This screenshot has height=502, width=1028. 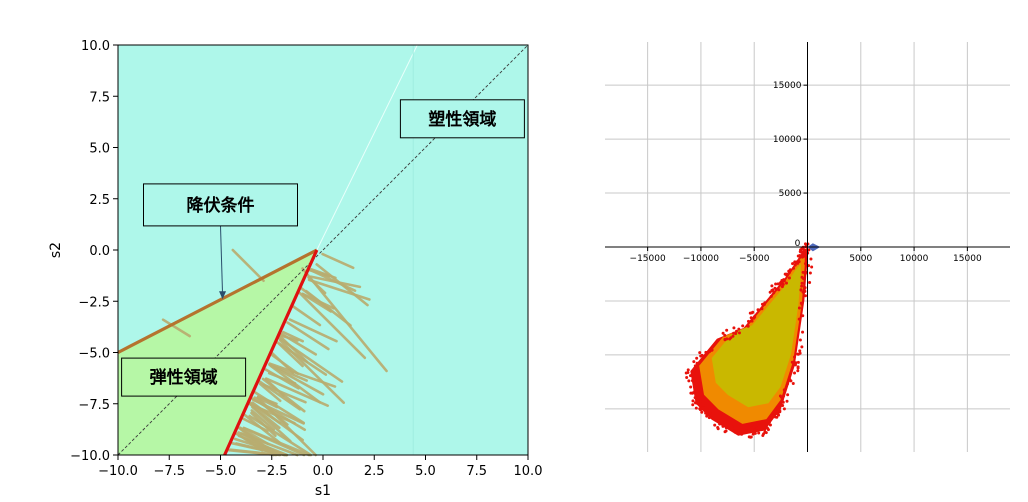 What do you see at coordinates (184, 377) in the screenshot?
I see `annotation-label: 弾性領域` at bounding box center [184, 377].